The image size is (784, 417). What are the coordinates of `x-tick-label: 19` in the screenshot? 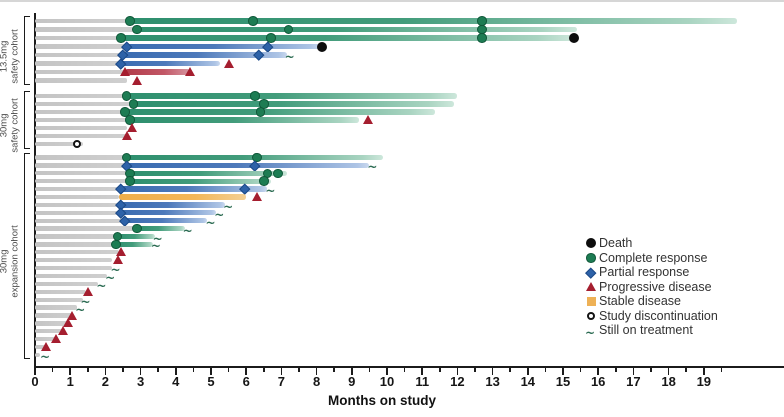 It's located at (704, 381).